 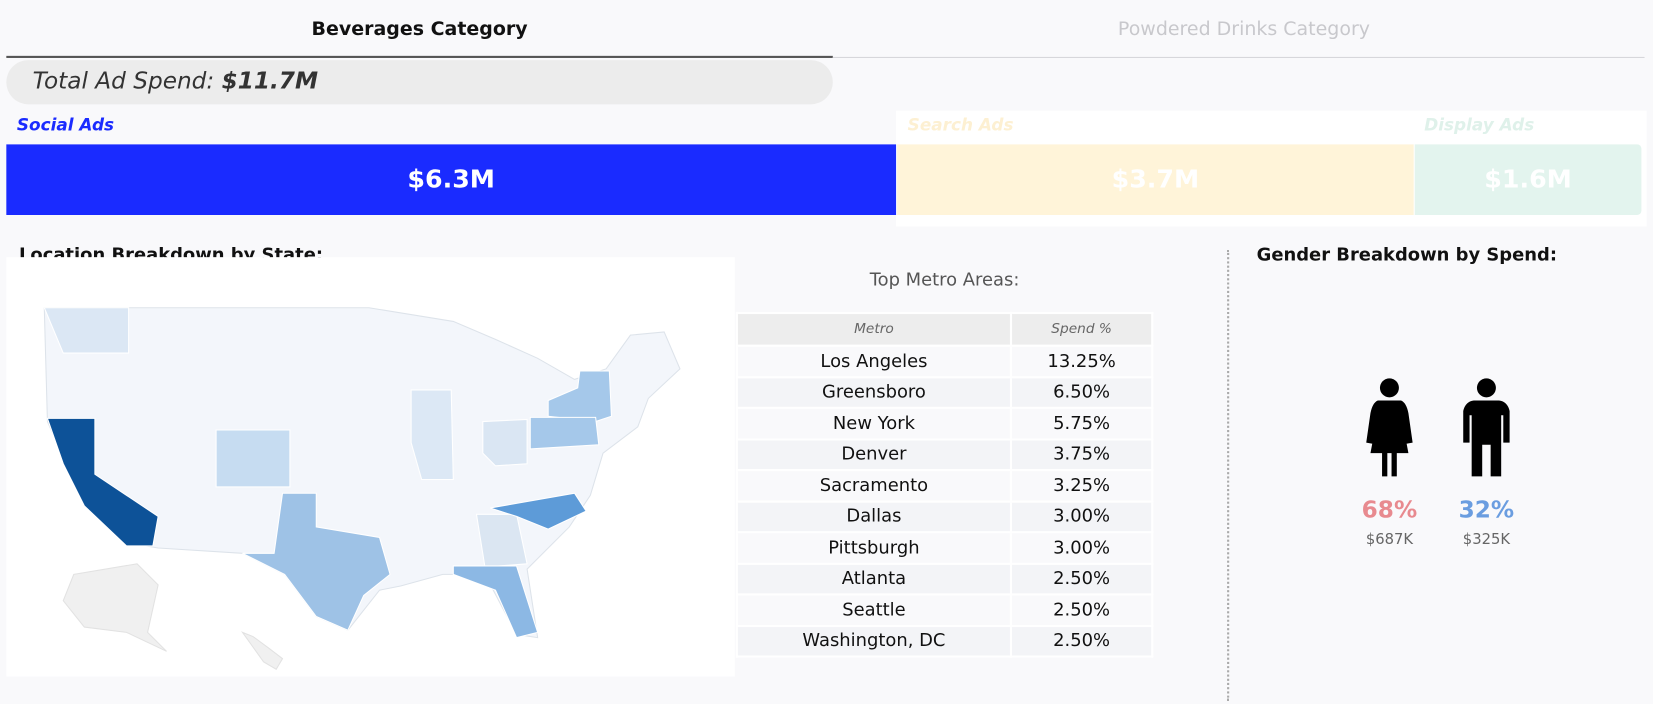 What do you see at coordinates (874, 454) in the screenshot?
I see `metro-name: Denver` at bounding box center [874, 454].